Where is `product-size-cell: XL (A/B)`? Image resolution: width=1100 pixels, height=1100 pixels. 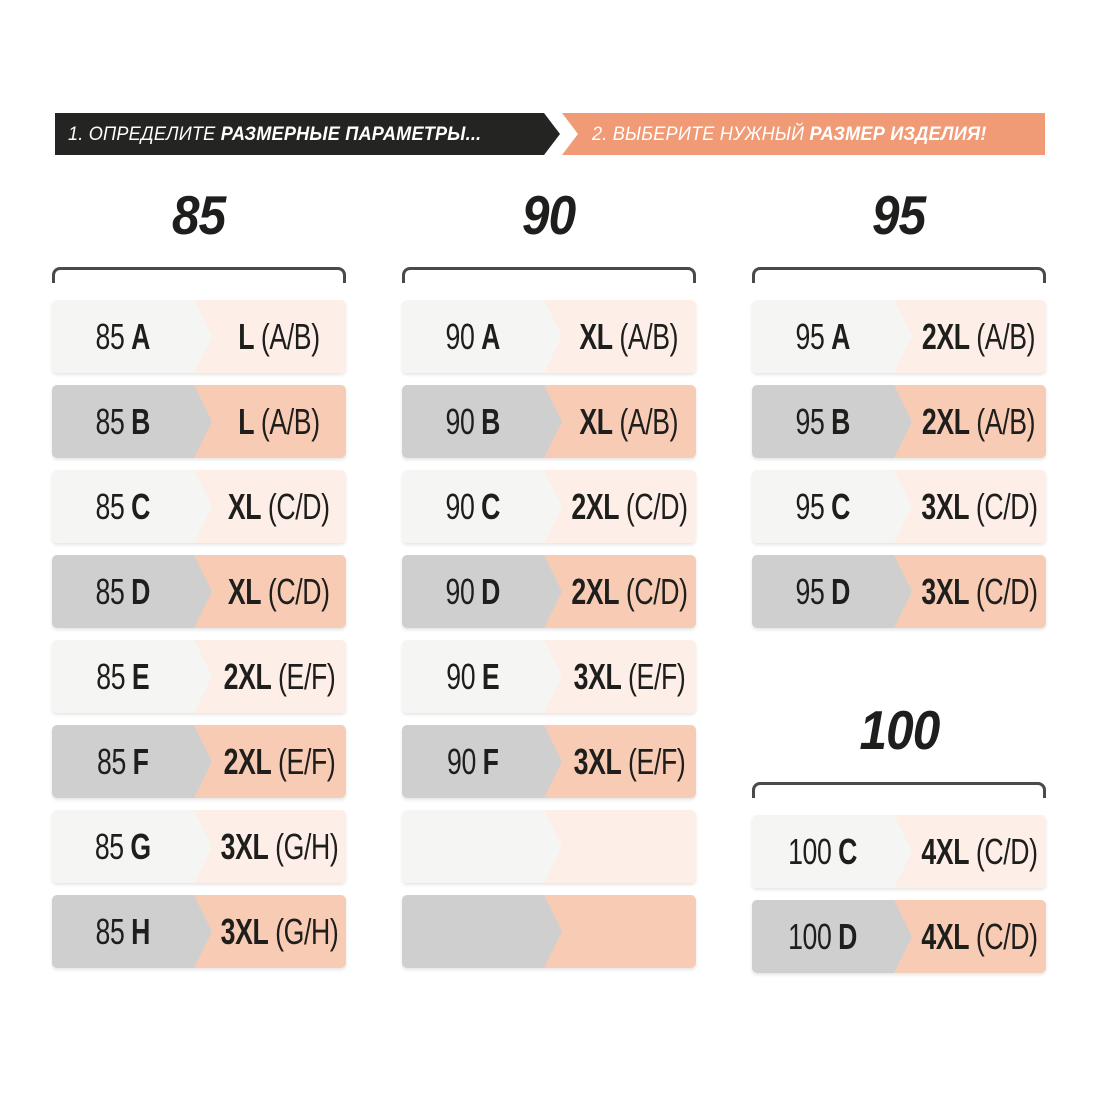 product-size-cell: XL (A/B) is located at coordinates (620, 421).